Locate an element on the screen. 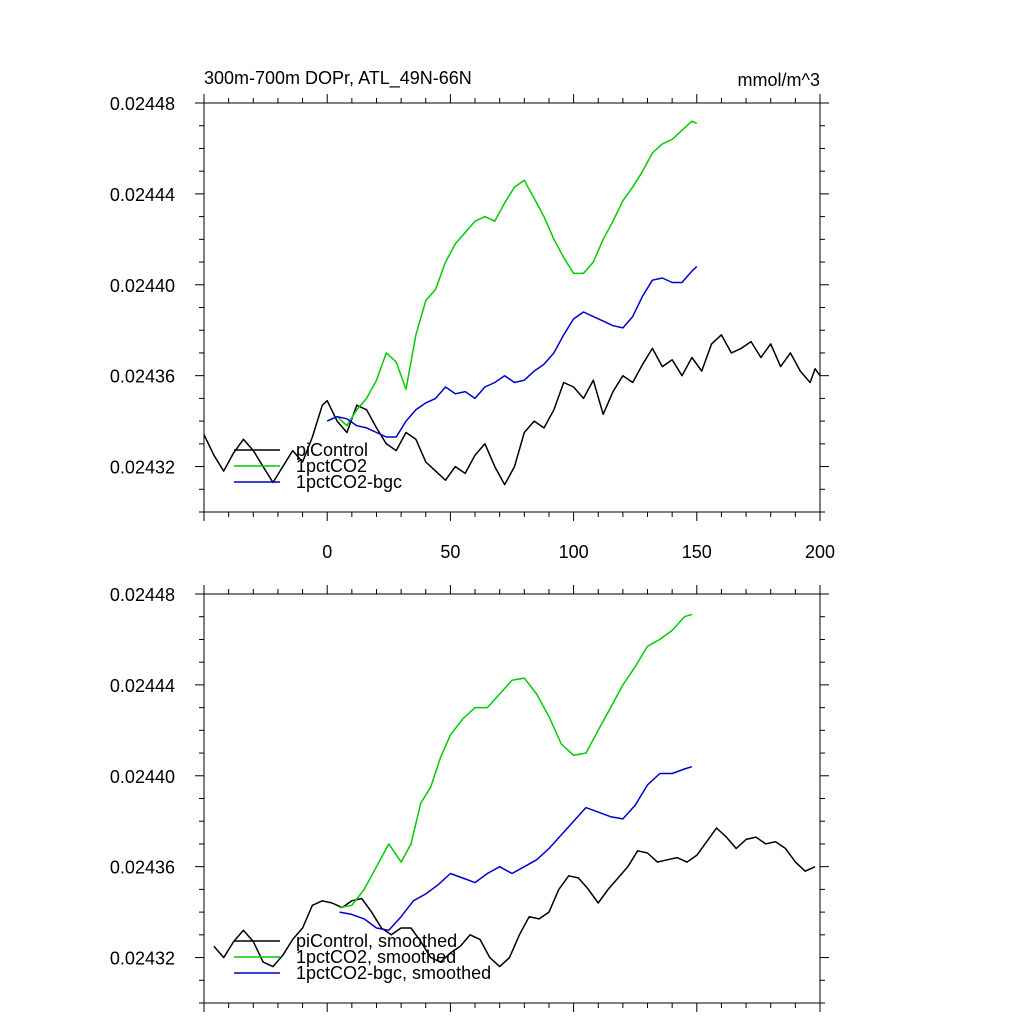 The height and width of the screenshot is (1024, 1024). x-tick-label: 50 is located at coordinates (450, 552).